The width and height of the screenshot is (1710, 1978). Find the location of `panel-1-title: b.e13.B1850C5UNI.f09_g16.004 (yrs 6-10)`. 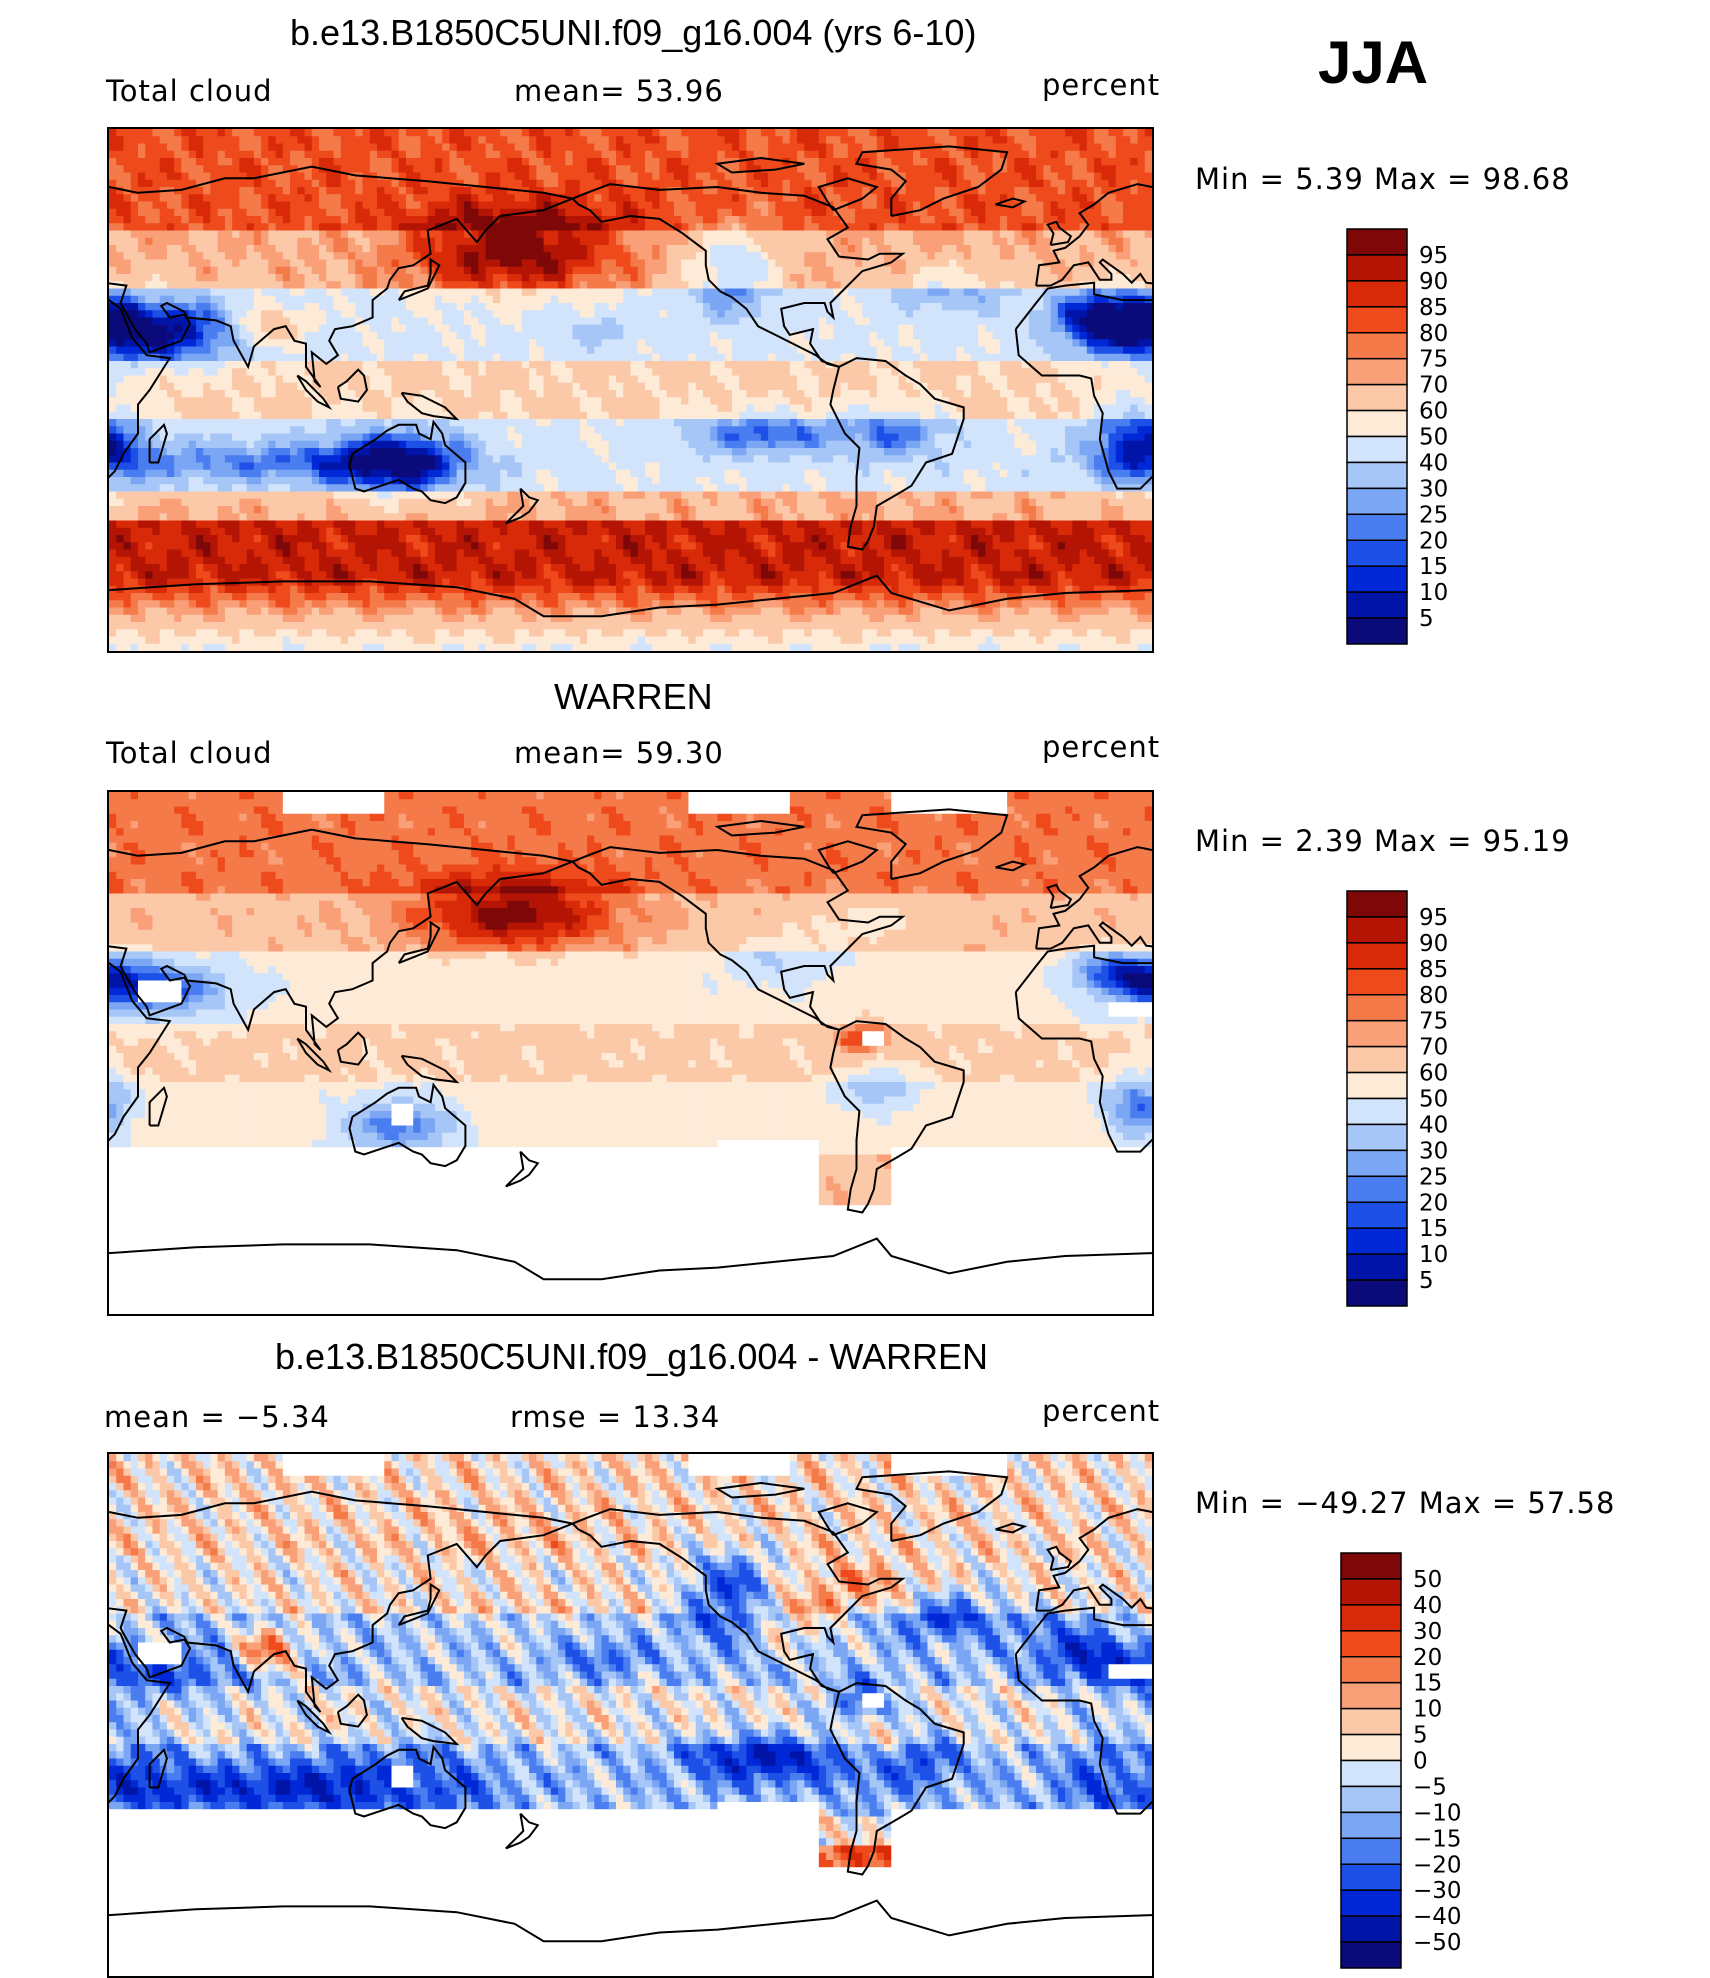

panel-1-title: b.e13.B1850C5UNI.f09_g16.004 (yrs 6-10) is located at coordinates (633, 33).